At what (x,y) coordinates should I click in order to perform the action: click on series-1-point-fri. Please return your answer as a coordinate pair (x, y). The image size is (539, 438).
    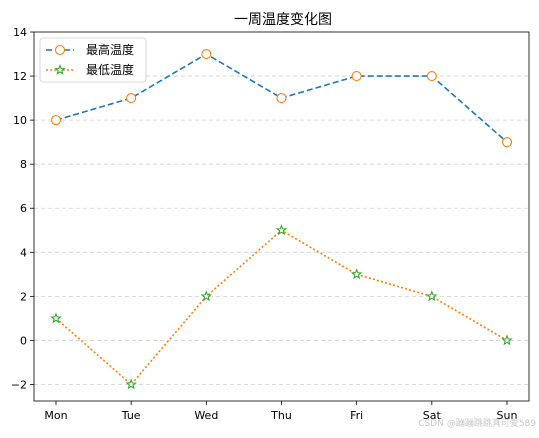
    Looking at the image, I should click on (356, 76).